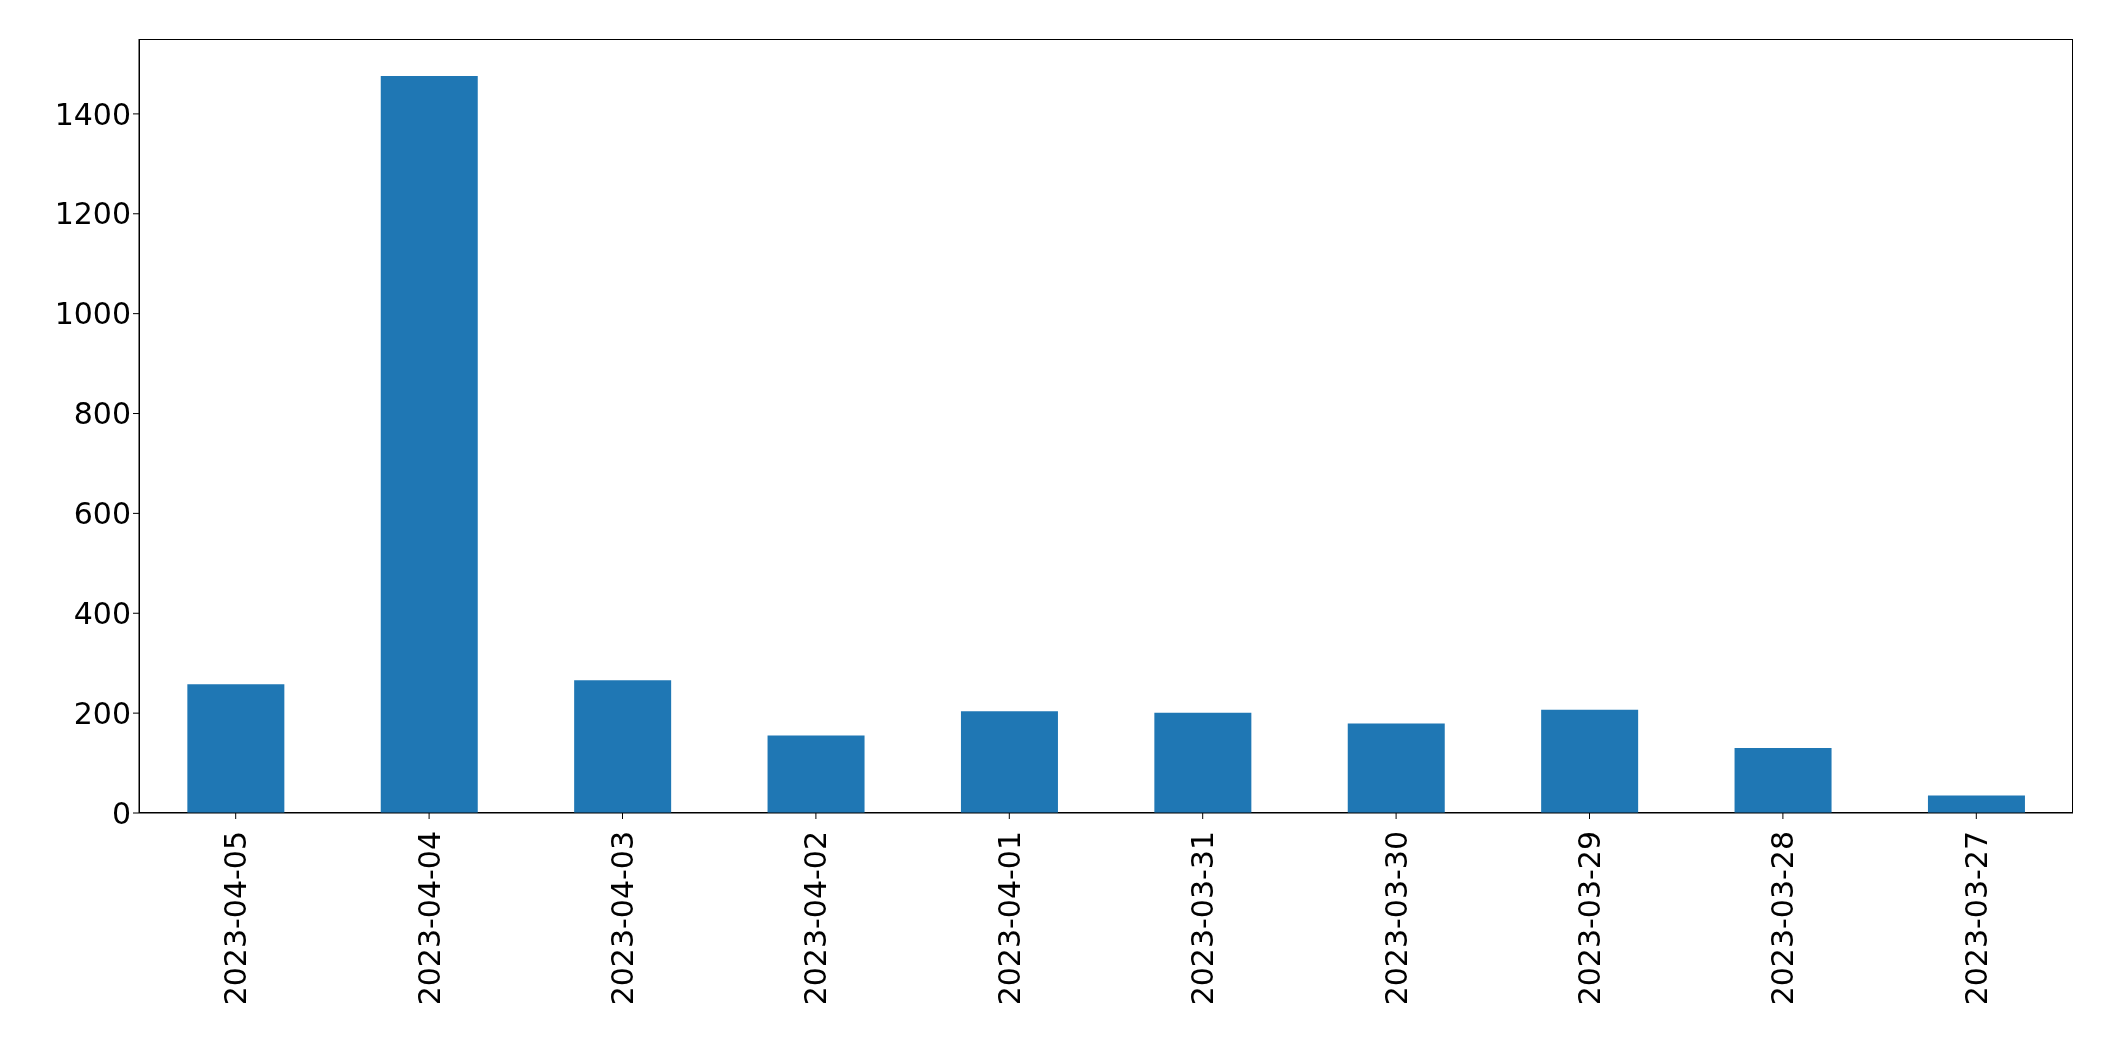 This screenshot has width=2115, height=1061. I want to click on x-tick-label: 2023-03-28, so click(1783, 918).